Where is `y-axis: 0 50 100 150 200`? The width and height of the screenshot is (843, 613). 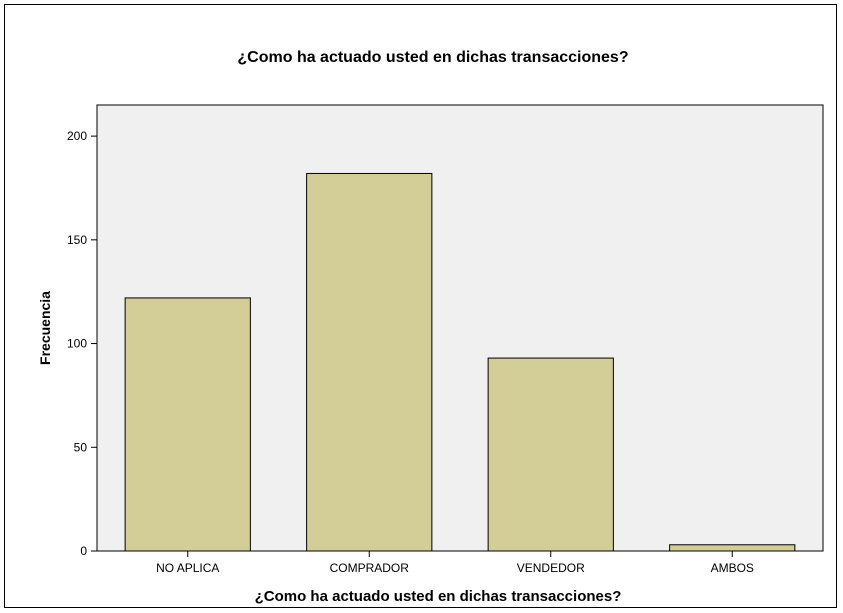 y-axis: 0 50 100 150 200 is located at coordinates (82, 343).